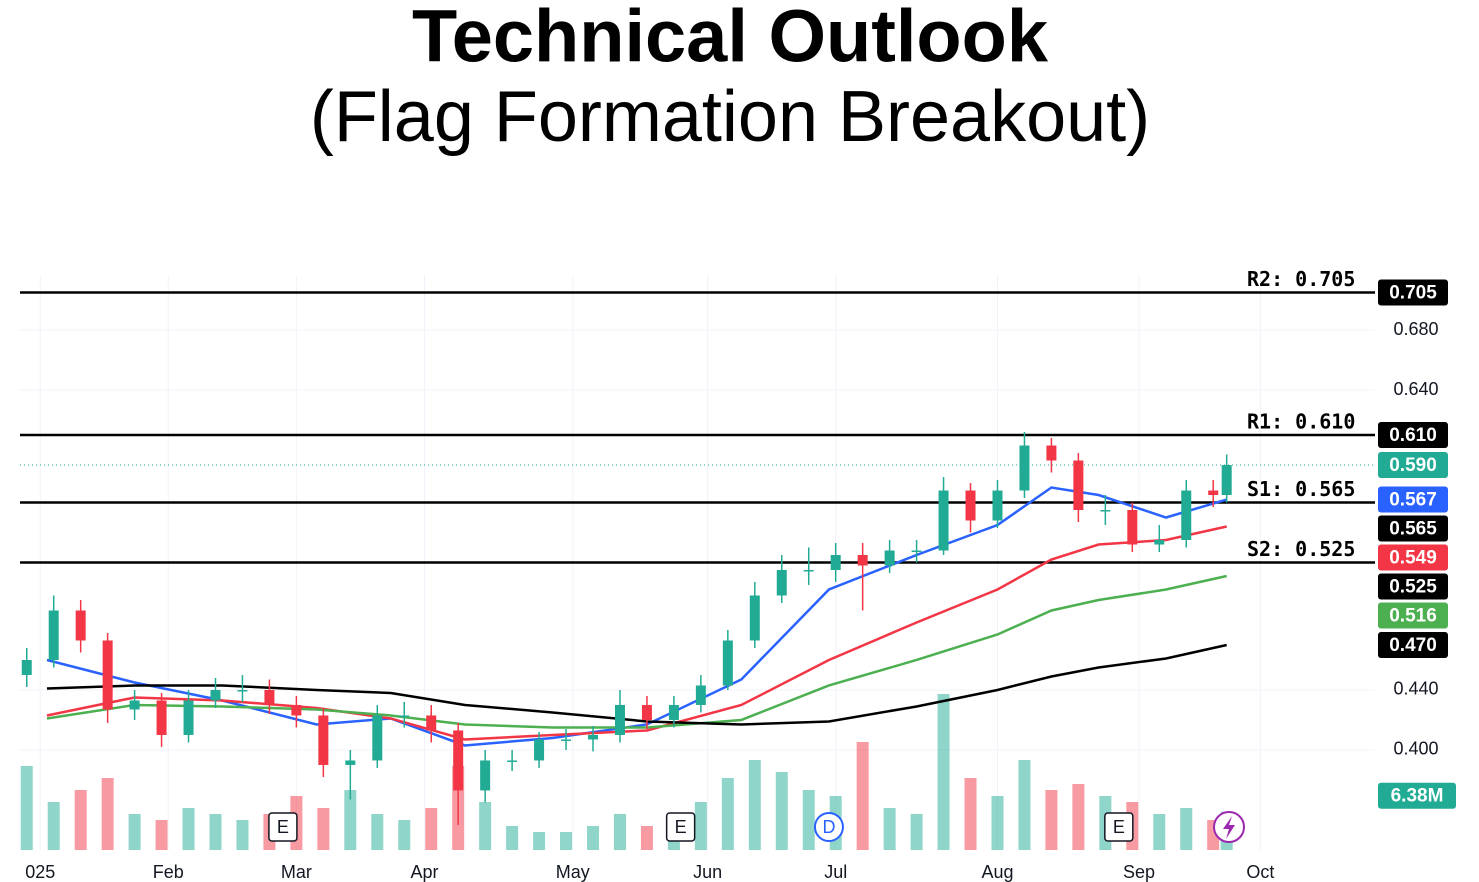 The image size is (1479, 882). I want to click on volume-tag-label: 6.38M, so click(1417, 796).